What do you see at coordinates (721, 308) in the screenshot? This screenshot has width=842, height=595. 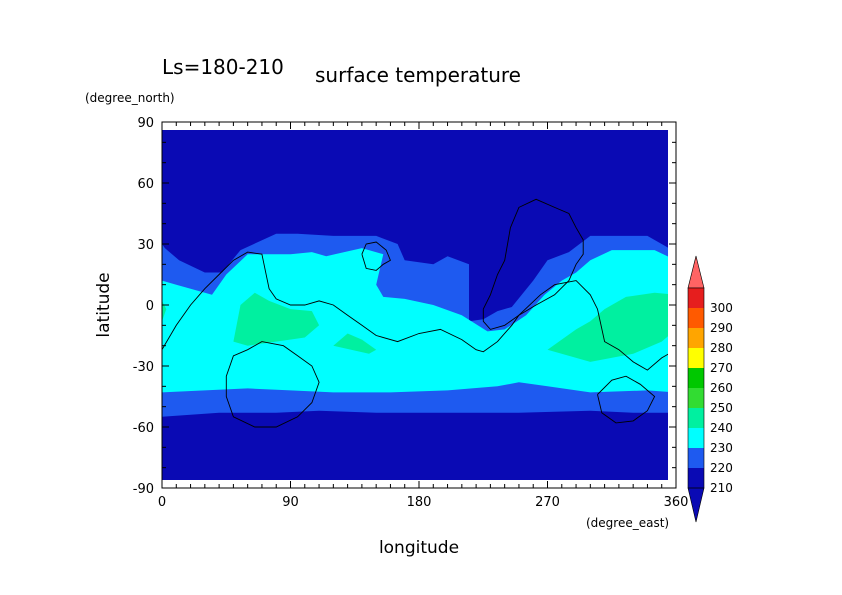 I see `colorbar-label-300: 300` at bounding box center [721, 308].